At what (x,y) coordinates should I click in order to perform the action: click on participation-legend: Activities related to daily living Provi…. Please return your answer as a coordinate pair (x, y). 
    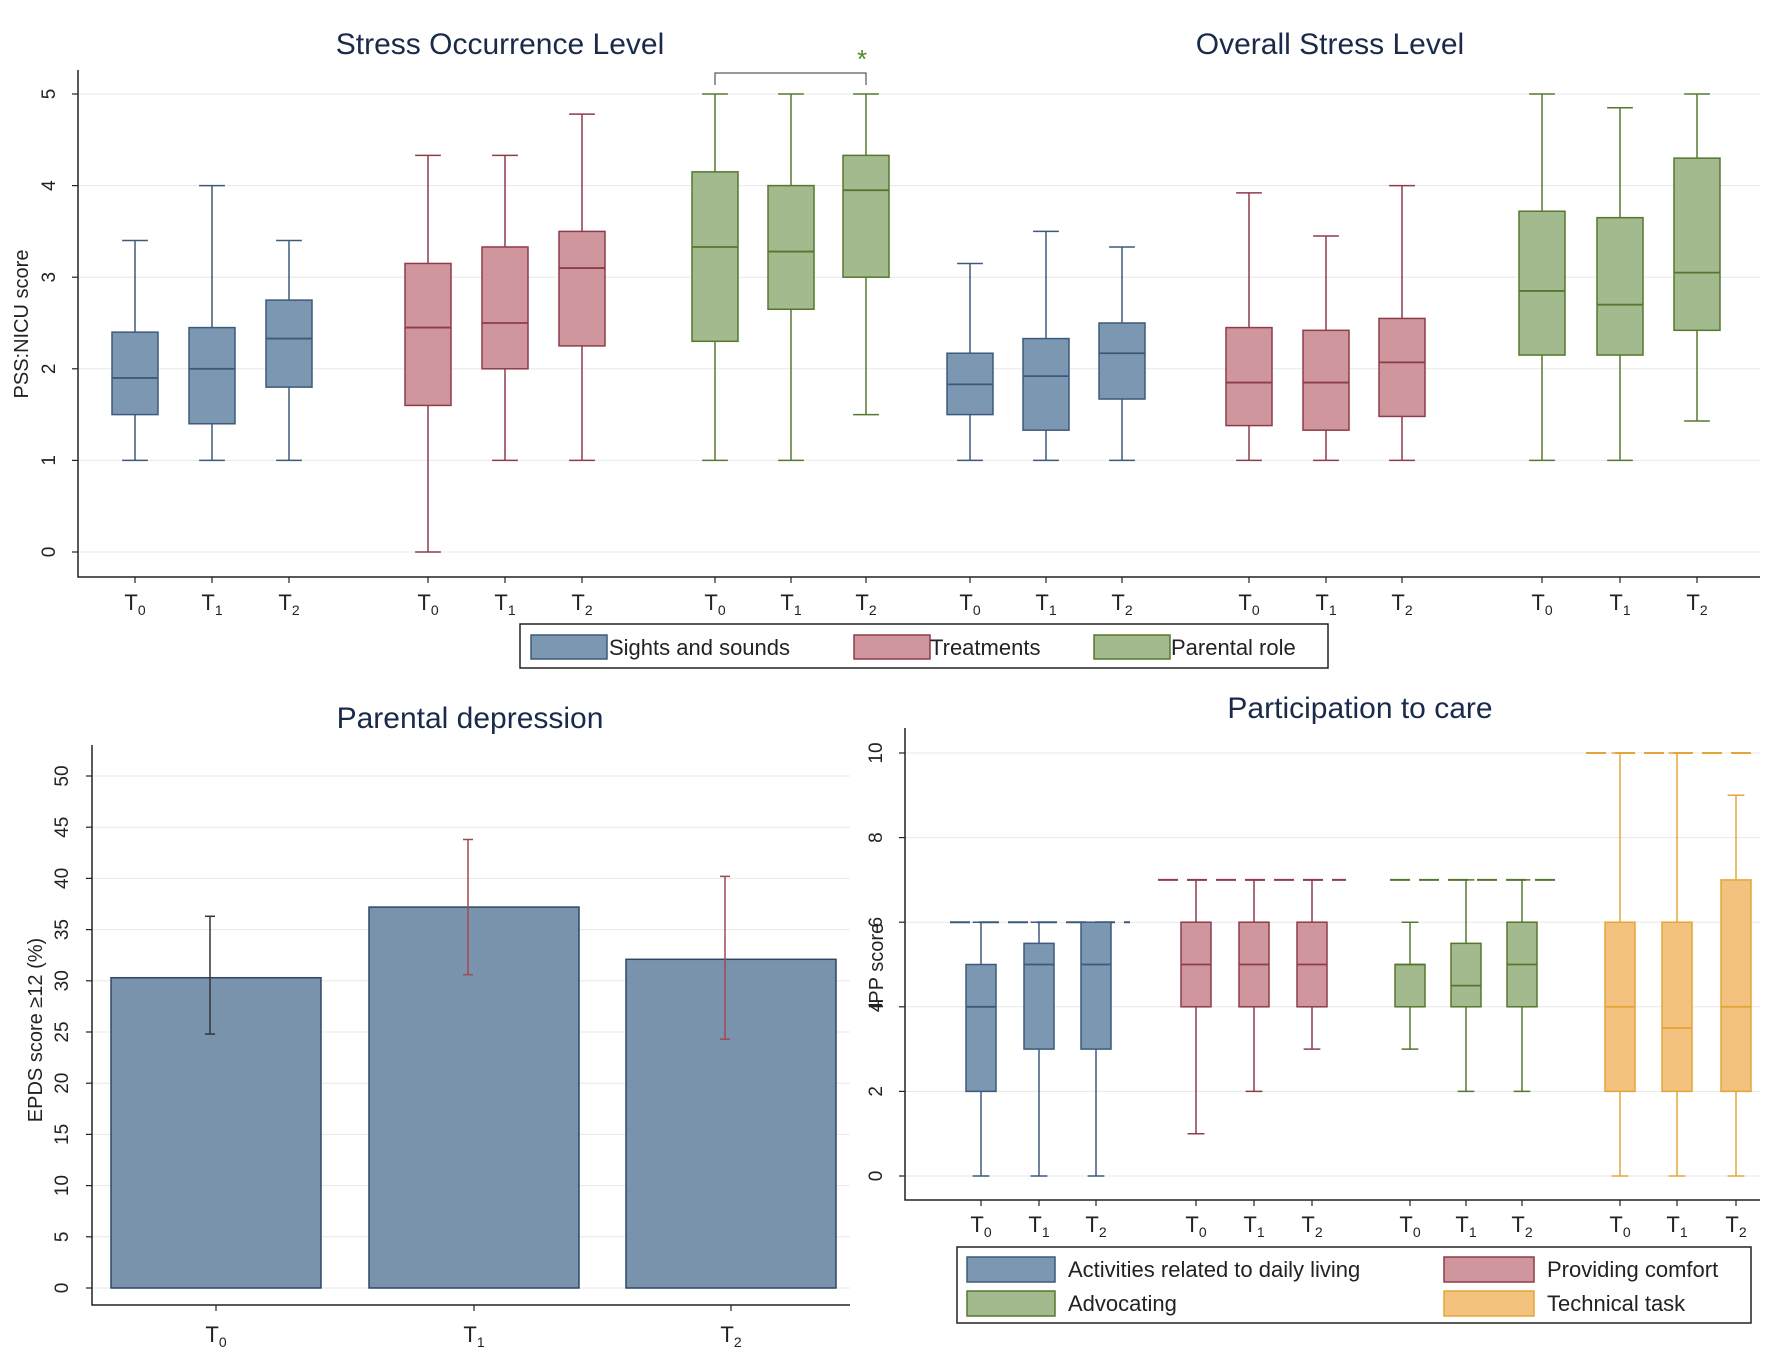
    Looking at the image, I should click on (1354, 1285).